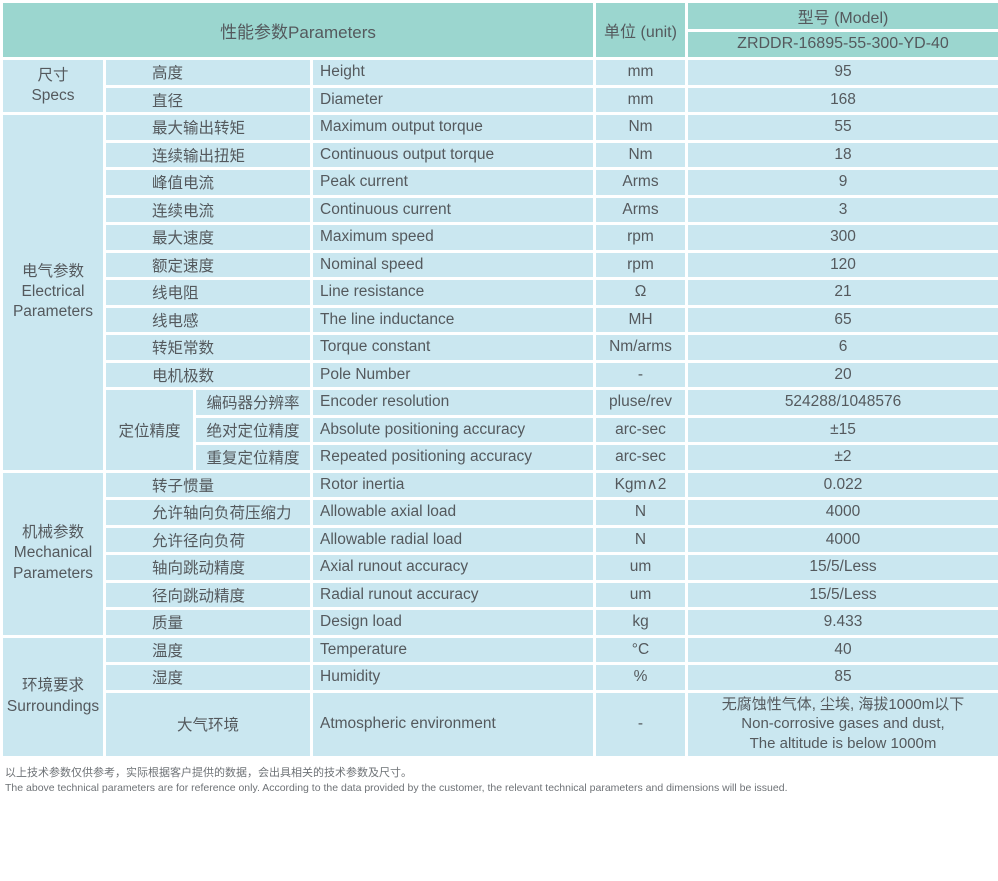 This screenshot has width=998, height=881. What do you see at coordinates (453, 374) in the screenshot?
I see `param-en-cell: Pole Number` at bounding box center [453, 374].